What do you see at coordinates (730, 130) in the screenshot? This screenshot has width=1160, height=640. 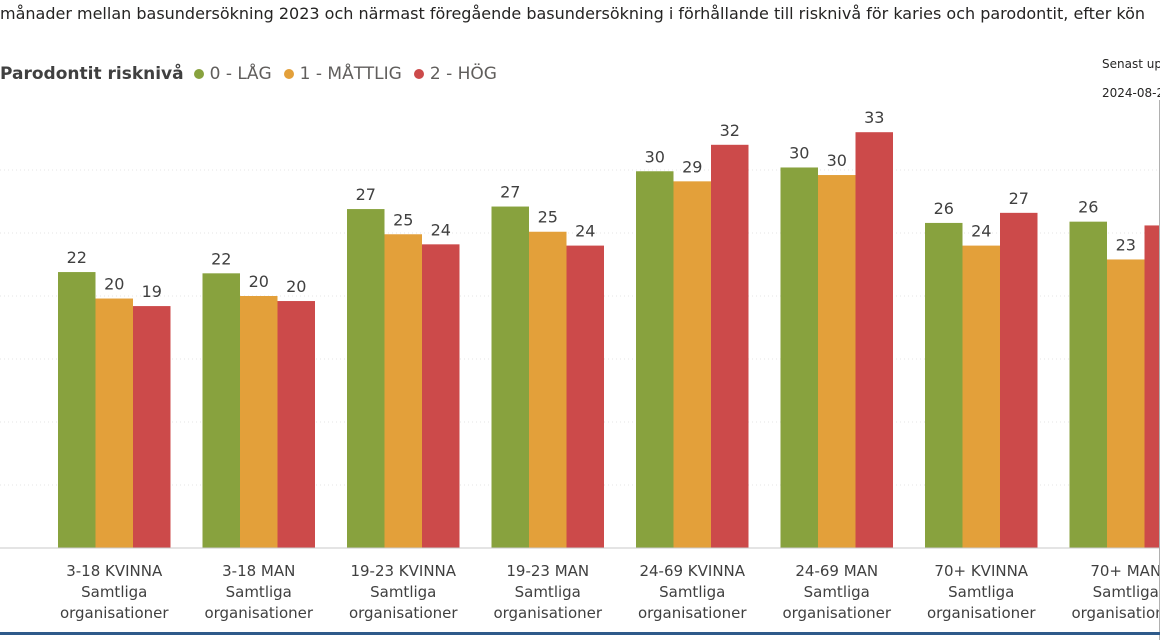 I see `data-label: 32` at bounding box center [730, 130].